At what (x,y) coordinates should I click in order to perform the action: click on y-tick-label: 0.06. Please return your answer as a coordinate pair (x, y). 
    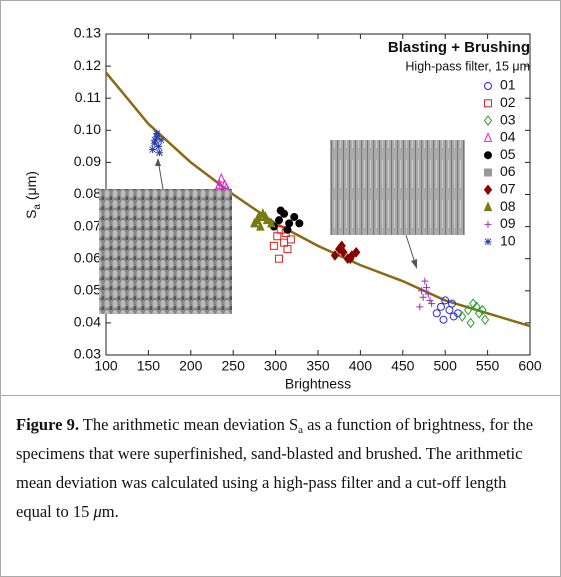
    Looking at the image, I should click on (87, 257).